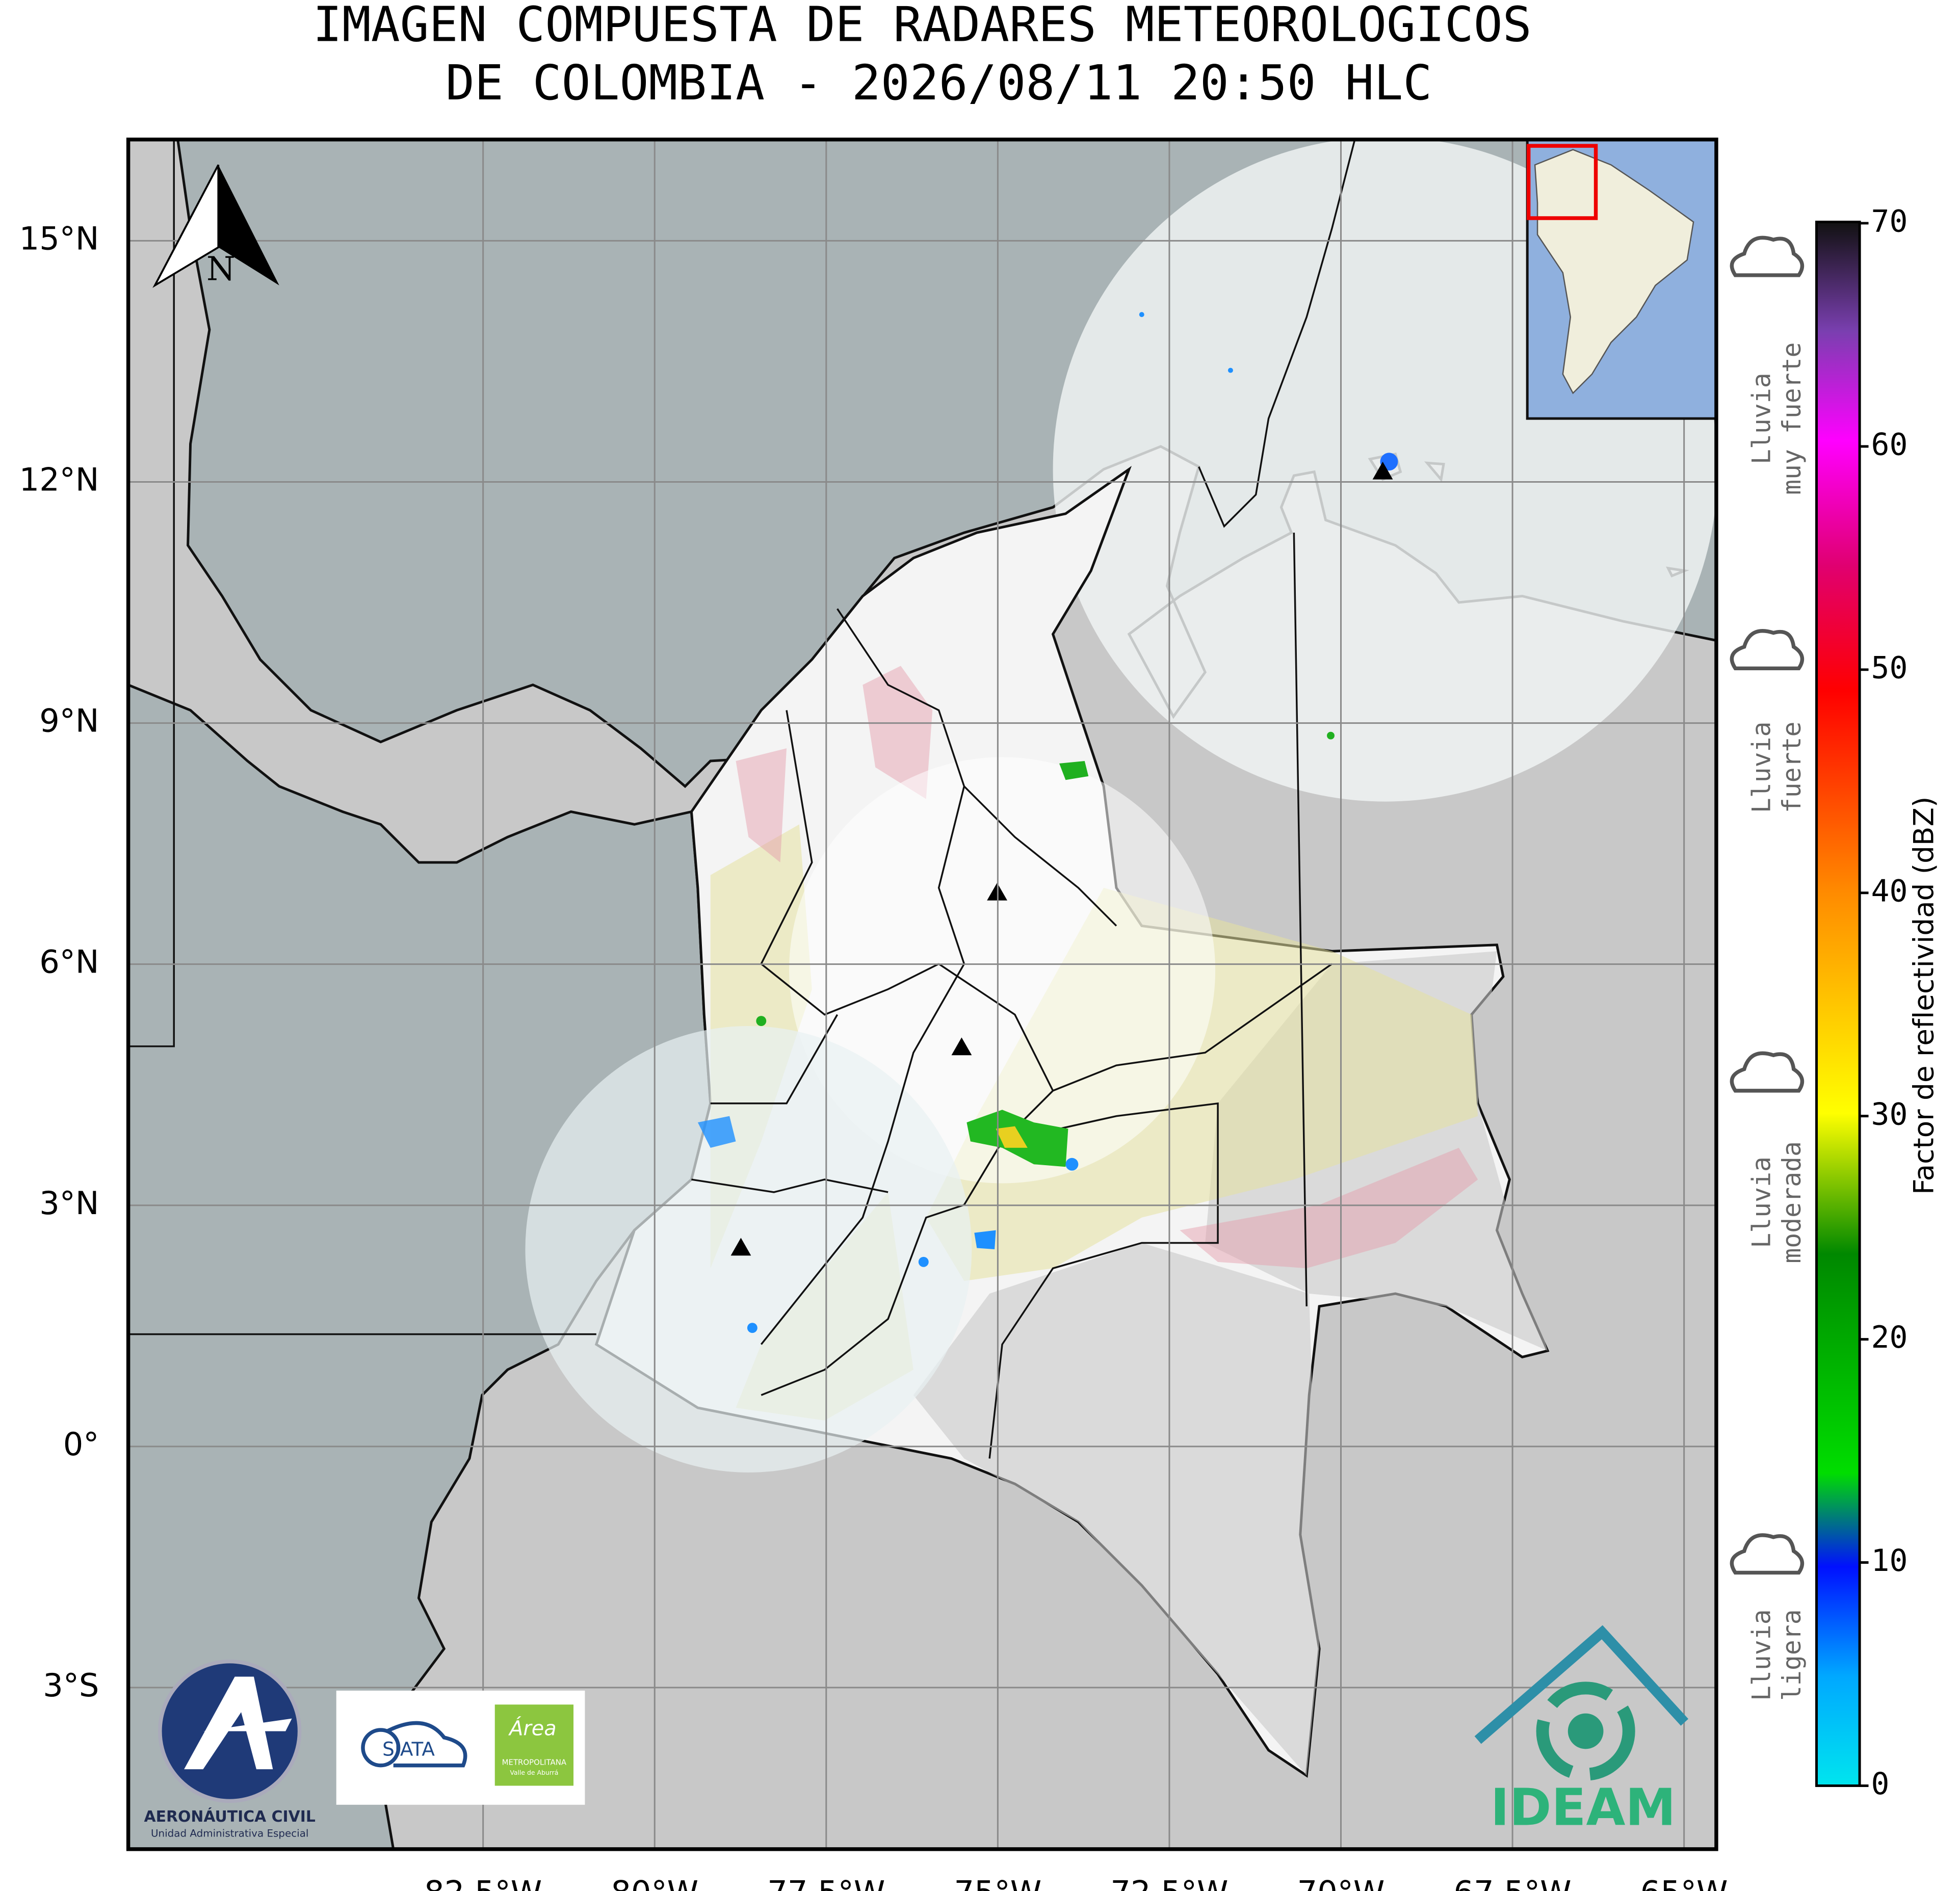  I want to click on radar-sites, so click(1061, 858).